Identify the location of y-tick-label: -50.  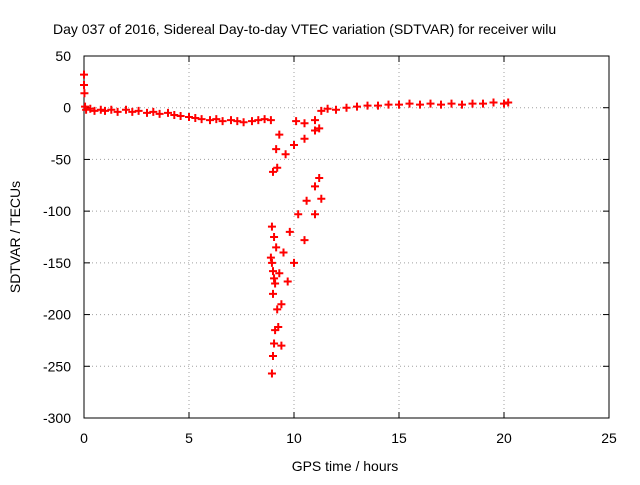
(61, 159).